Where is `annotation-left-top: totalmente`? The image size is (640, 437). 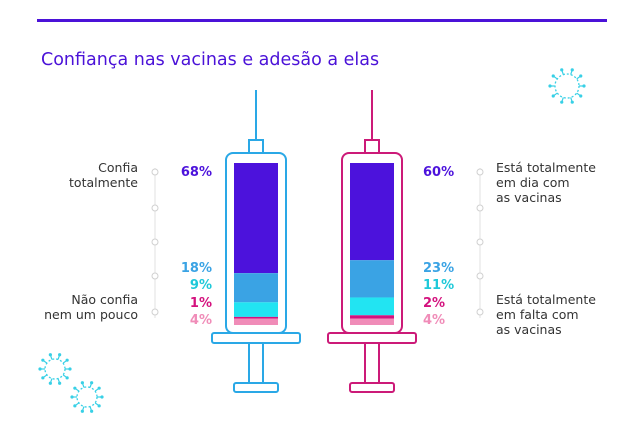
annotation-left-top: totalmente is located at coordinates (103, 182).